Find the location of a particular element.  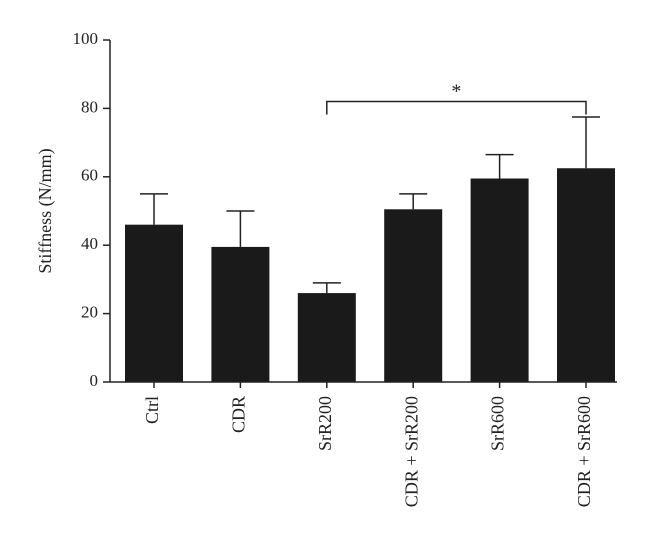

y-axis-label: Stiffness (N/mm) is located at coordinates (45, 210).